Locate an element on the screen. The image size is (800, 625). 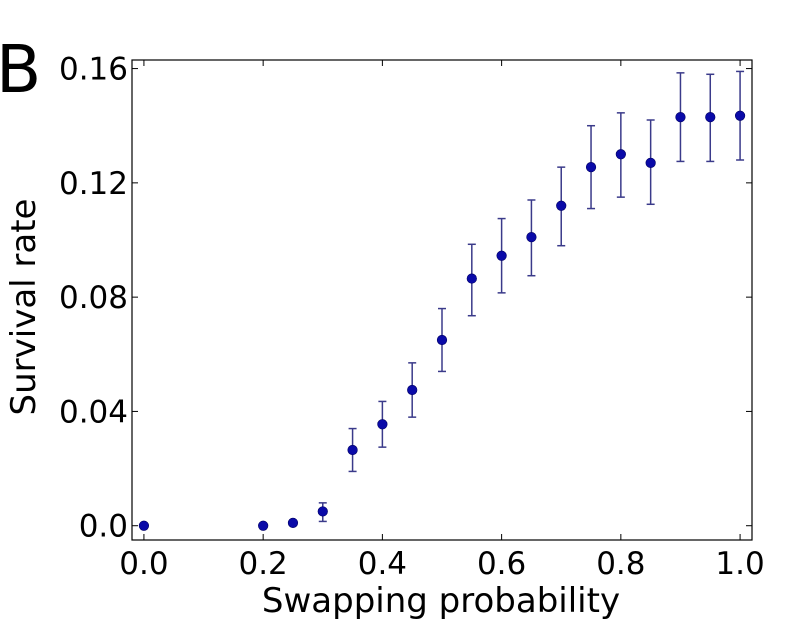
y-tick-label: 0.08 is located at coordinates (93, 298).